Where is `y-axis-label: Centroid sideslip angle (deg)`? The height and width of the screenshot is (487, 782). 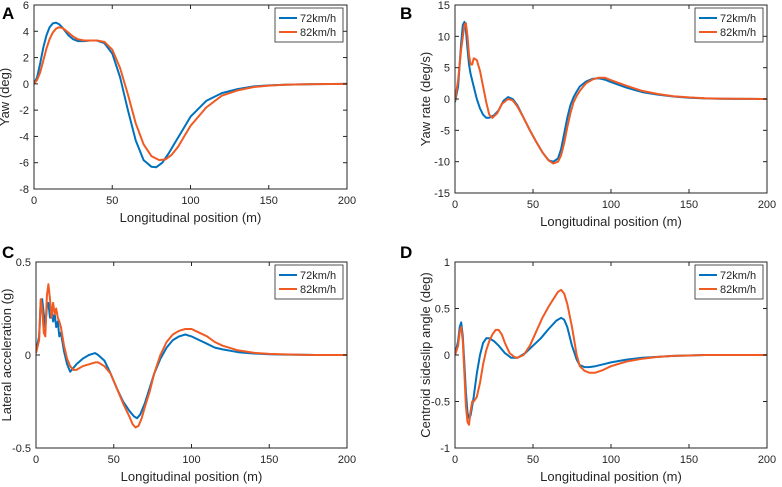
y-axis-label: Centroid sideslip angle (deg) is located at coordinates (425, 354).